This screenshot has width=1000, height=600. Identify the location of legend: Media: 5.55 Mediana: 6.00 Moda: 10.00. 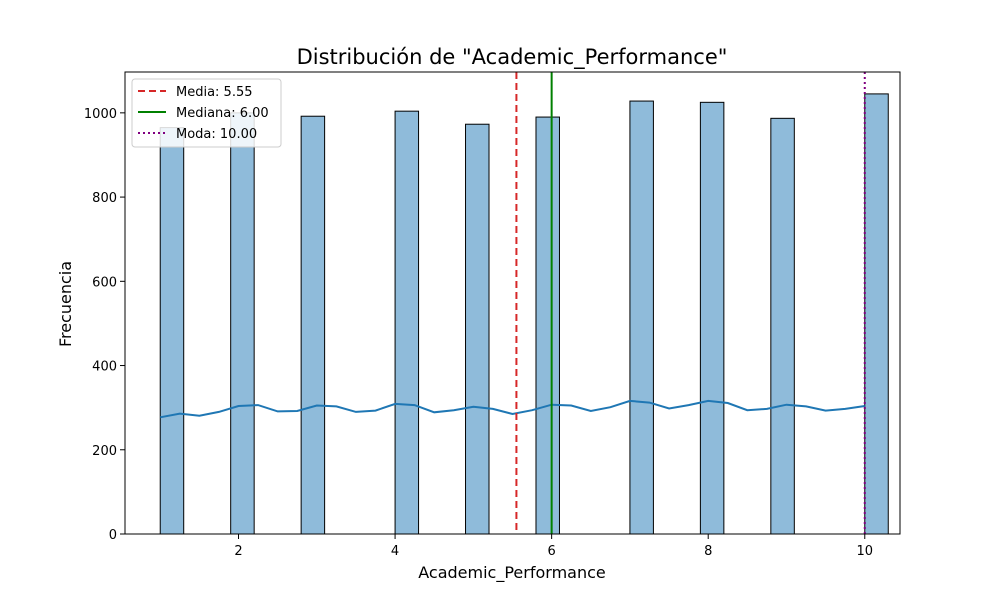
(206, 113).